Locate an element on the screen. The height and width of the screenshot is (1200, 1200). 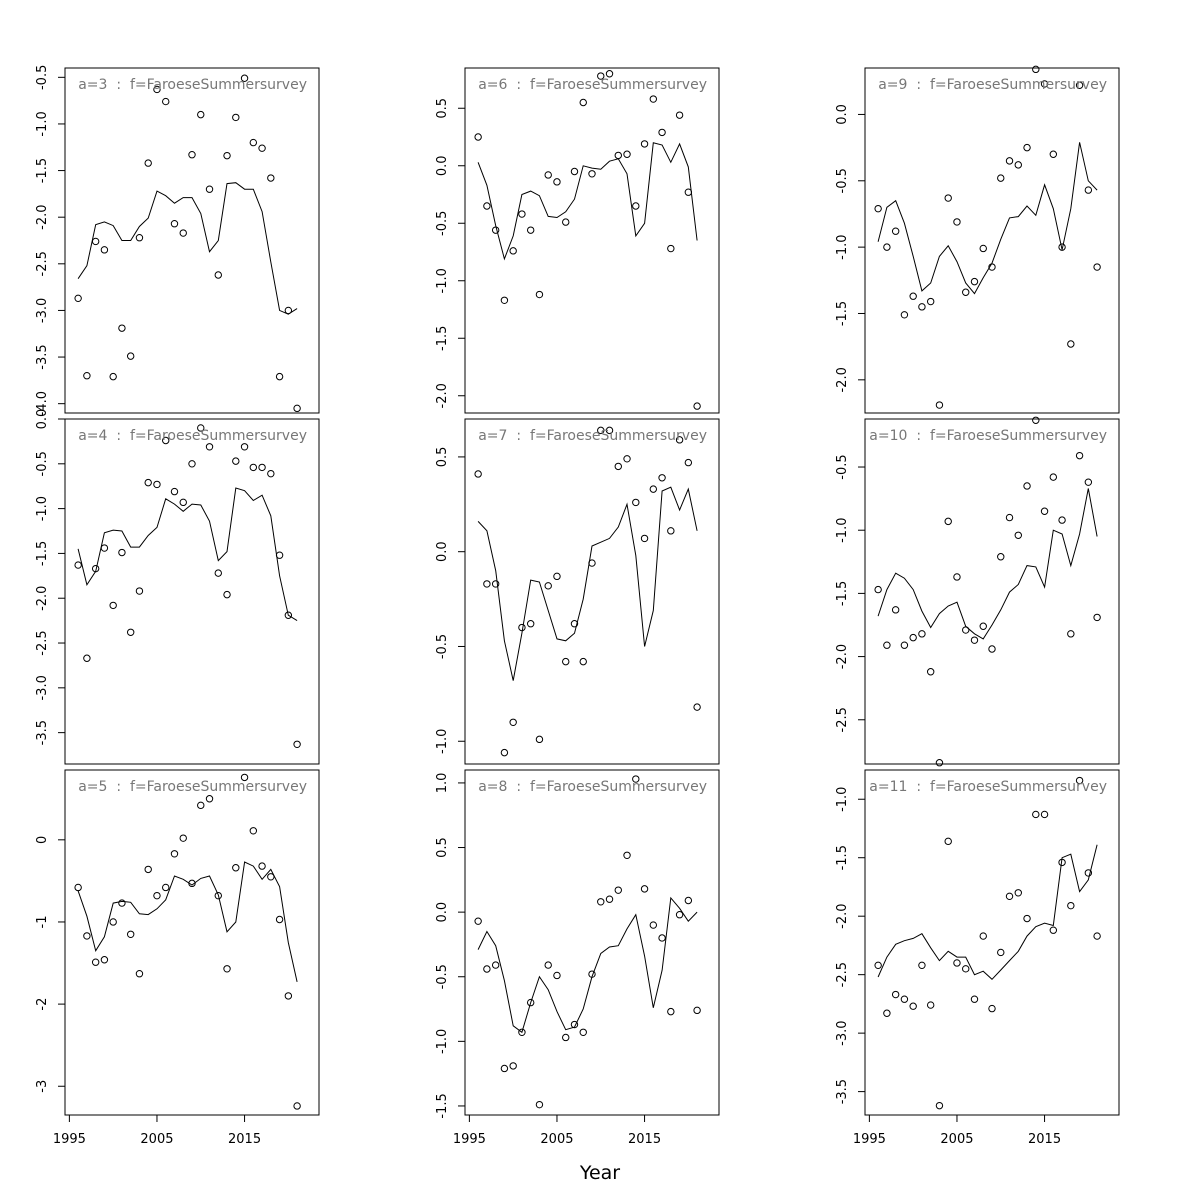
y-tick-label: 1.0 is located at coordinates (442, 783).